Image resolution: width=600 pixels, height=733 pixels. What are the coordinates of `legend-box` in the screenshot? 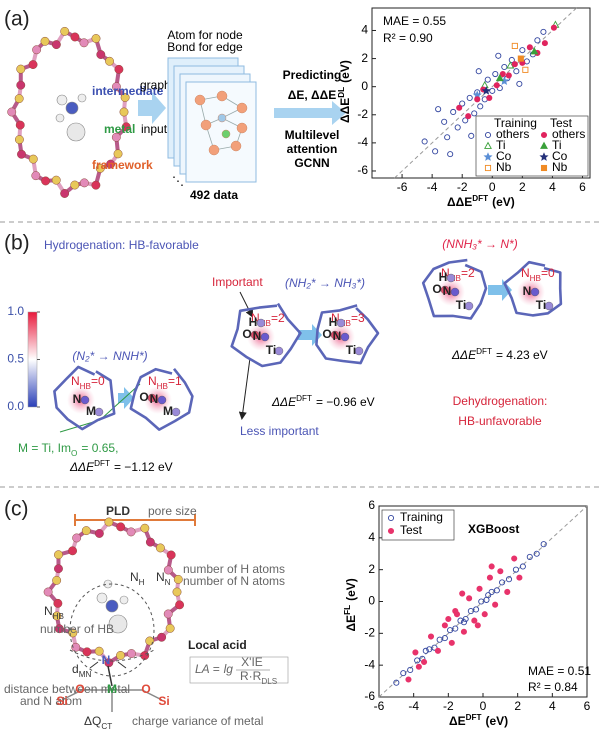 It's located at (418, 525).